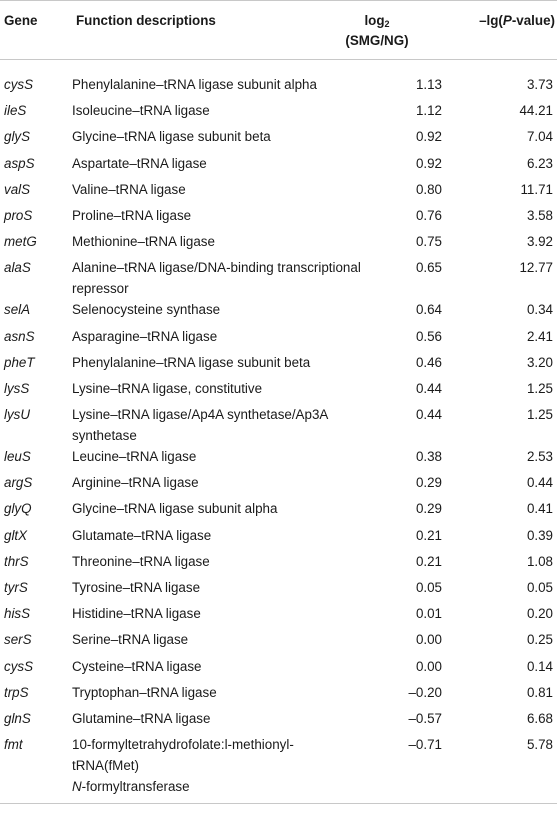 The height and width of the screenshot is (831, 557). What do you see at coordinates (17, 189) in the screenshot?
I see `gene-cell: valS` at bounding box center [17, 189].